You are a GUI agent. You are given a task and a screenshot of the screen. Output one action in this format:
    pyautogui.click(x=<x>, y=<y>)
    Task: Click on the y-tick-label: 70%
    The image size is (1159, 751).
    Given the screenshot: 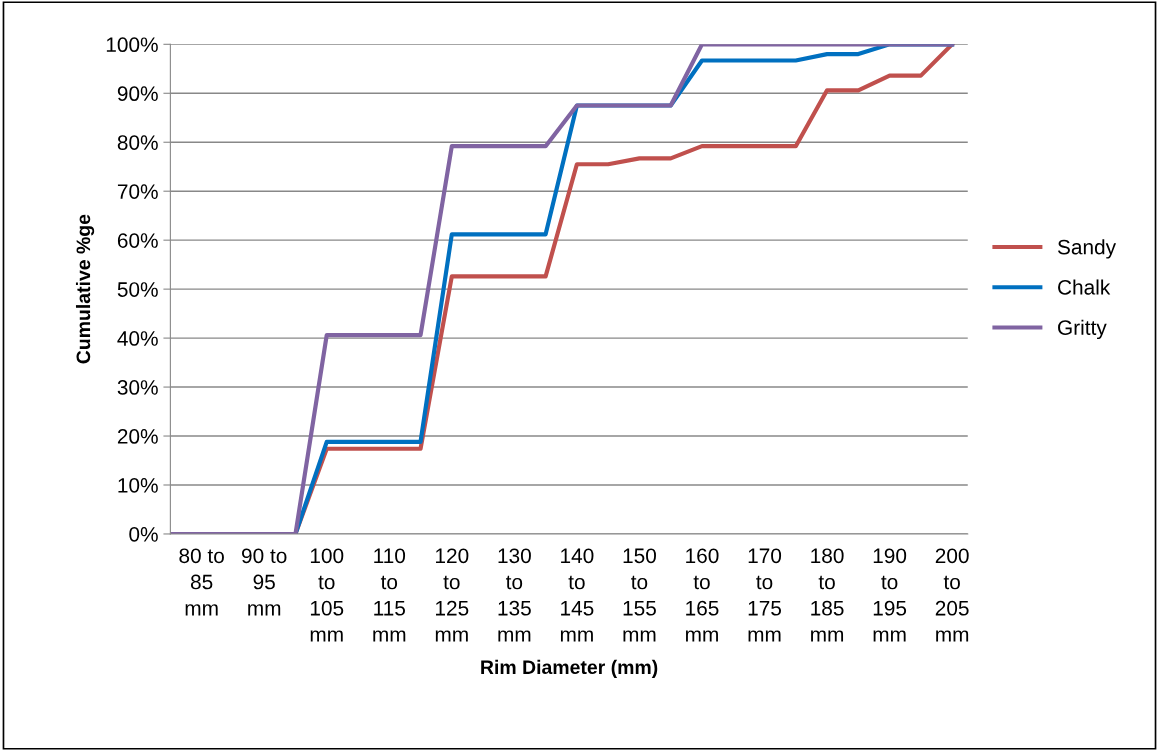 What is the action you would take?
    pyautogui.click(x=137, y=191)
    